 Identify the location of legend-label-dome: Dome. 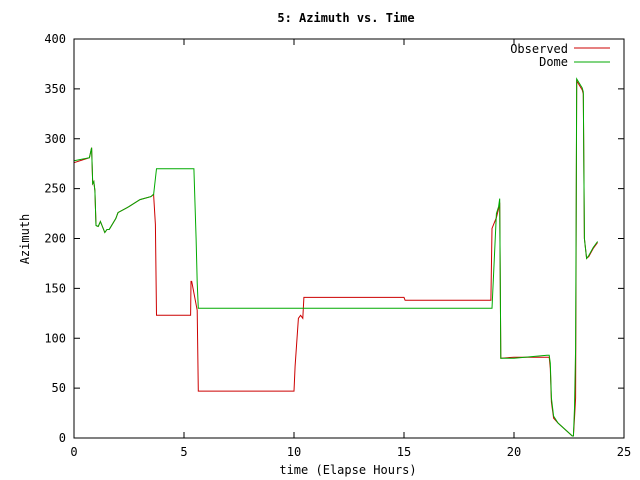
(553, 62).